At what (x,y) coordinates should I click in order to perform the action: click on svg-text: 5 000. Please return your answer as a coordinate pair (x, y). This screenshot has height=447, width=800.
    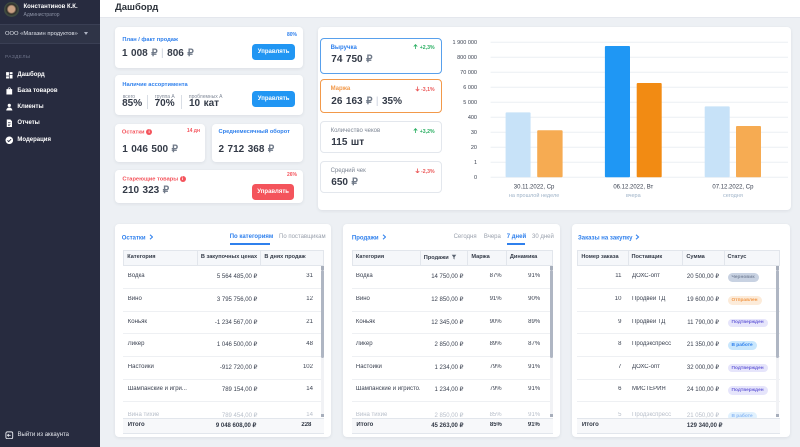
    Looking at the image, I should click on (470, 103).